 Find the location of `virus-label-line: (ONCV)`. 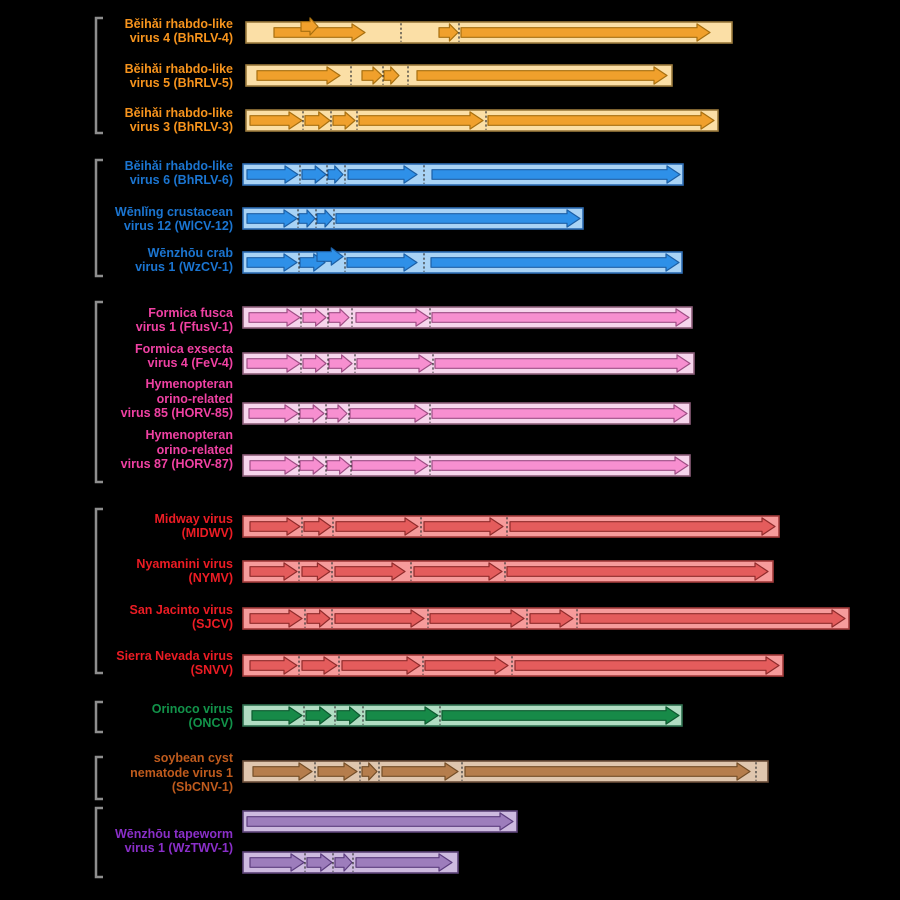

virus-label-line: (ONCV) is located at coordinates (210, 723).